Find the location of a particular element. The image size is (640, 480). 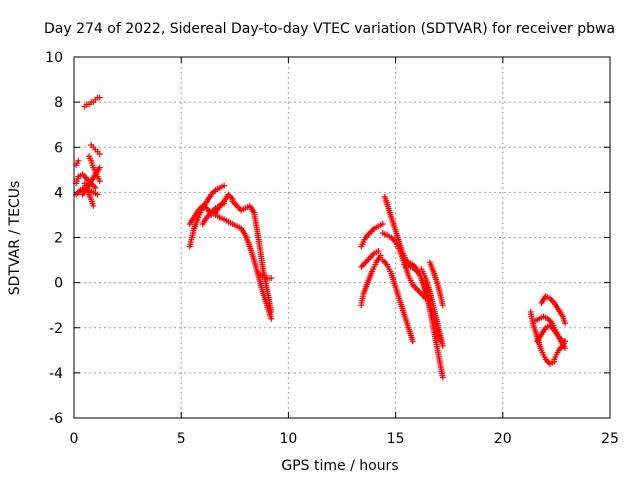

x-tick-label: 25 is located at coordinates (610, 439).